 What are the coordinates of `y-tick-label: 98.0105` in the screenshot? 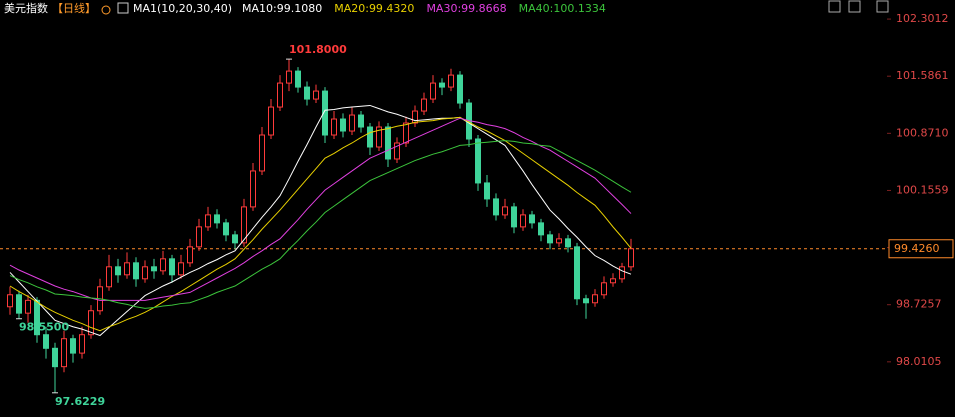 It's located at (919, 361).